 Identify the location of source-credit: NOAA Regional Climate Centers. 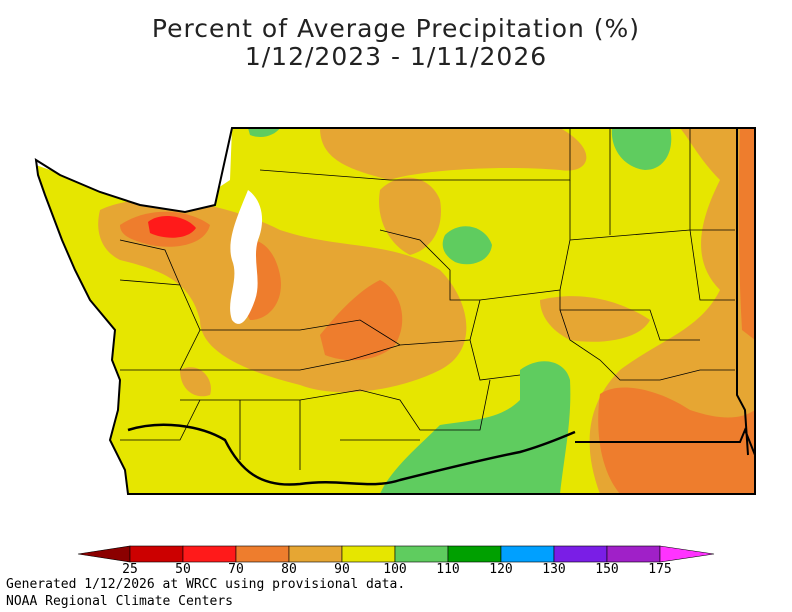
(119, 601).